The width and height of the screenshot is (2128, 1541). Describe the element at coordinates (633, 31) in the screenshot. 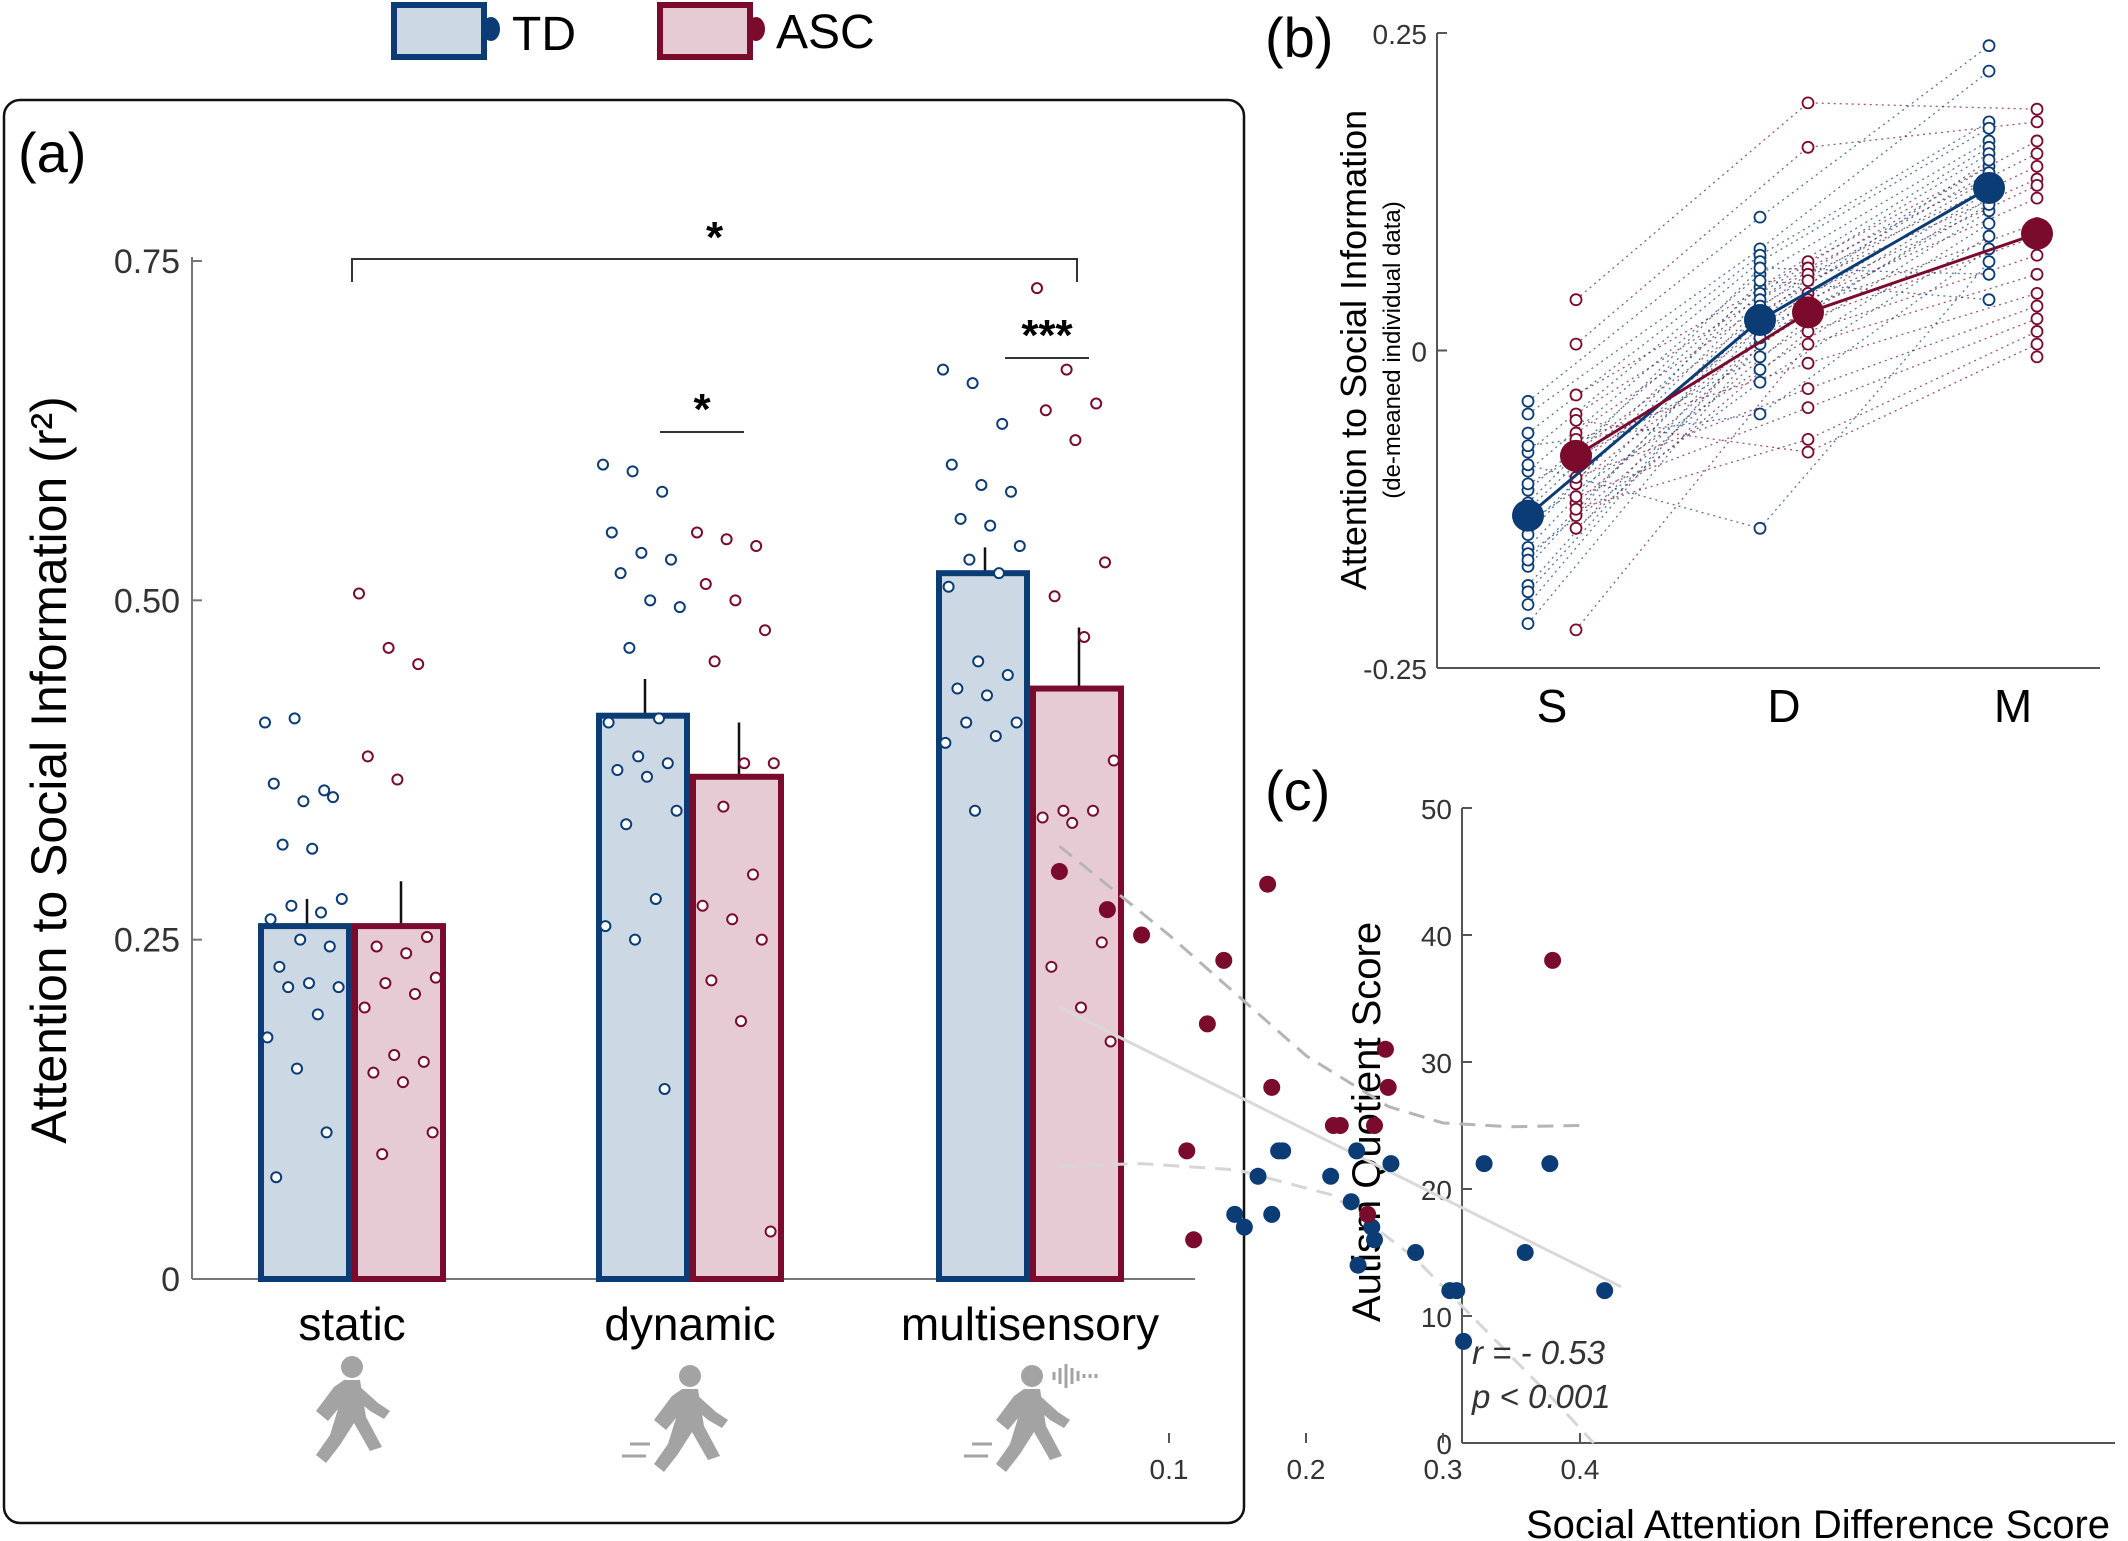

I see `legend: TD ASC` at that location.